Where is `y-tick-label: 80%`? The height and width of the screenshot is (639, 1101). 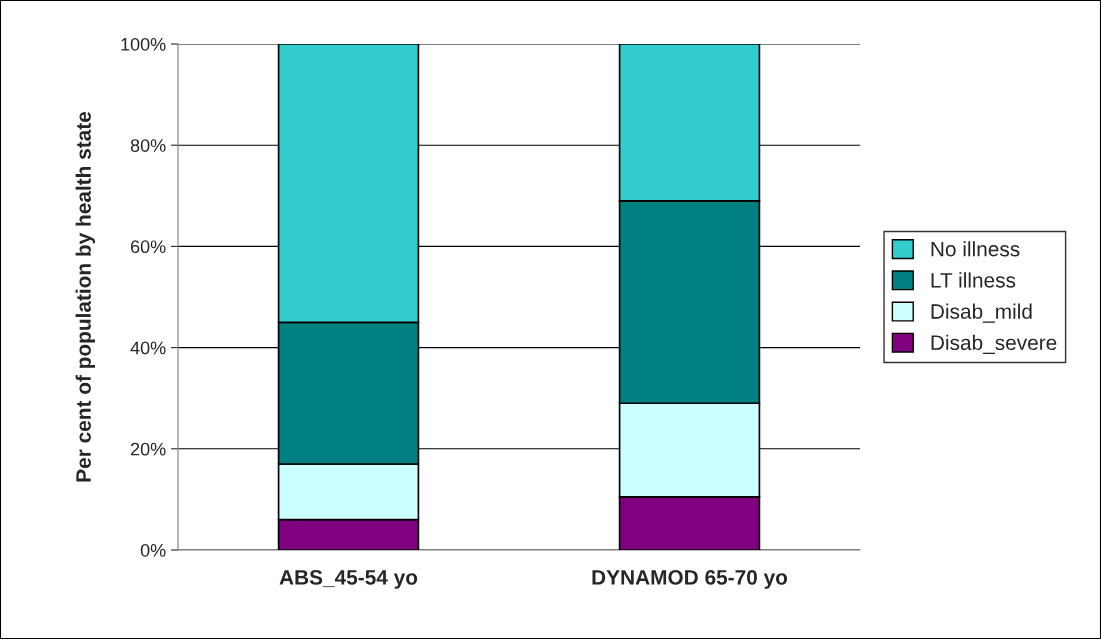
y-tick-label: 80% is located at coordinates (148, 145).